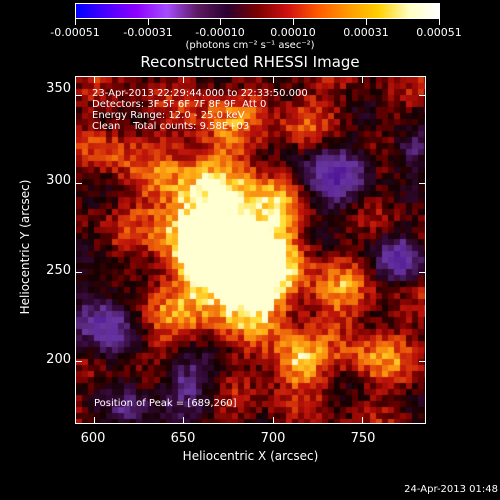 This screenshot has height=500, width=500. What do you see at coordinates (200, 93) in the screenshot?
I see `annotation-time-range: 23-Apr-2013 22:29:44.000 to 22:33:50.000` at bounding box center [200, 93].